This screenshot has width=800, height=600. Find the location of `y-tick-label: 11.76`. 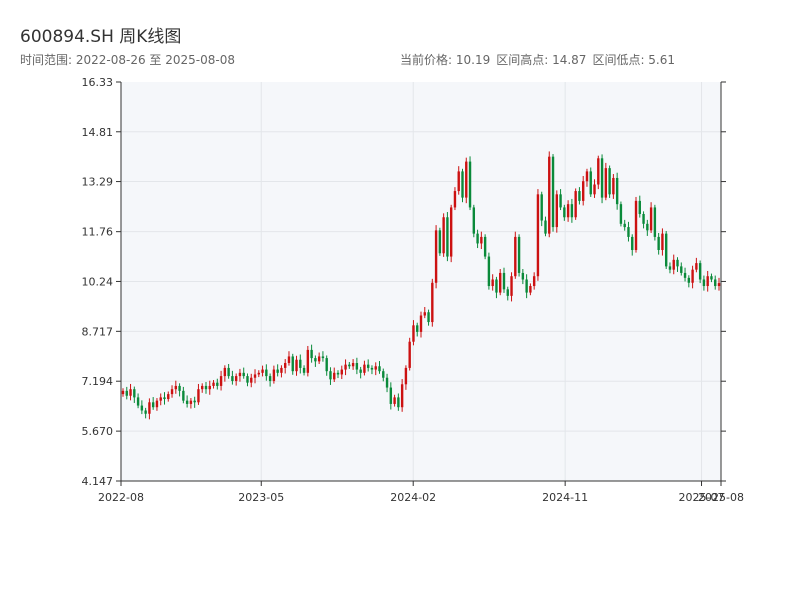

y-tick-label: 11.76 is located at coordinates (98, 232).